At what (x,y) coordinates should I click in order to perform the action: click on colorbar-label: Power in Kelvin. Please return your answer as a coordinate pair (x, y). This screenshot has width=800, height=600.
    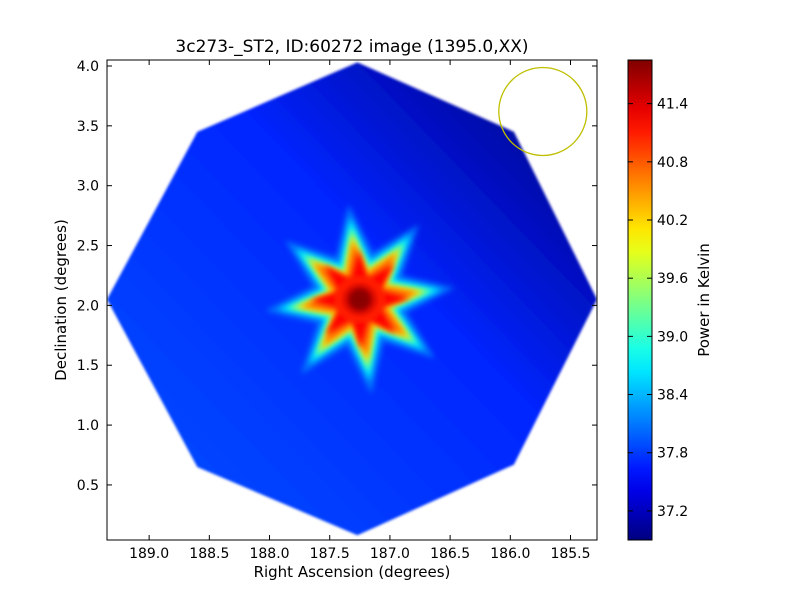
    Looking at the image, I should click on (704, 300).